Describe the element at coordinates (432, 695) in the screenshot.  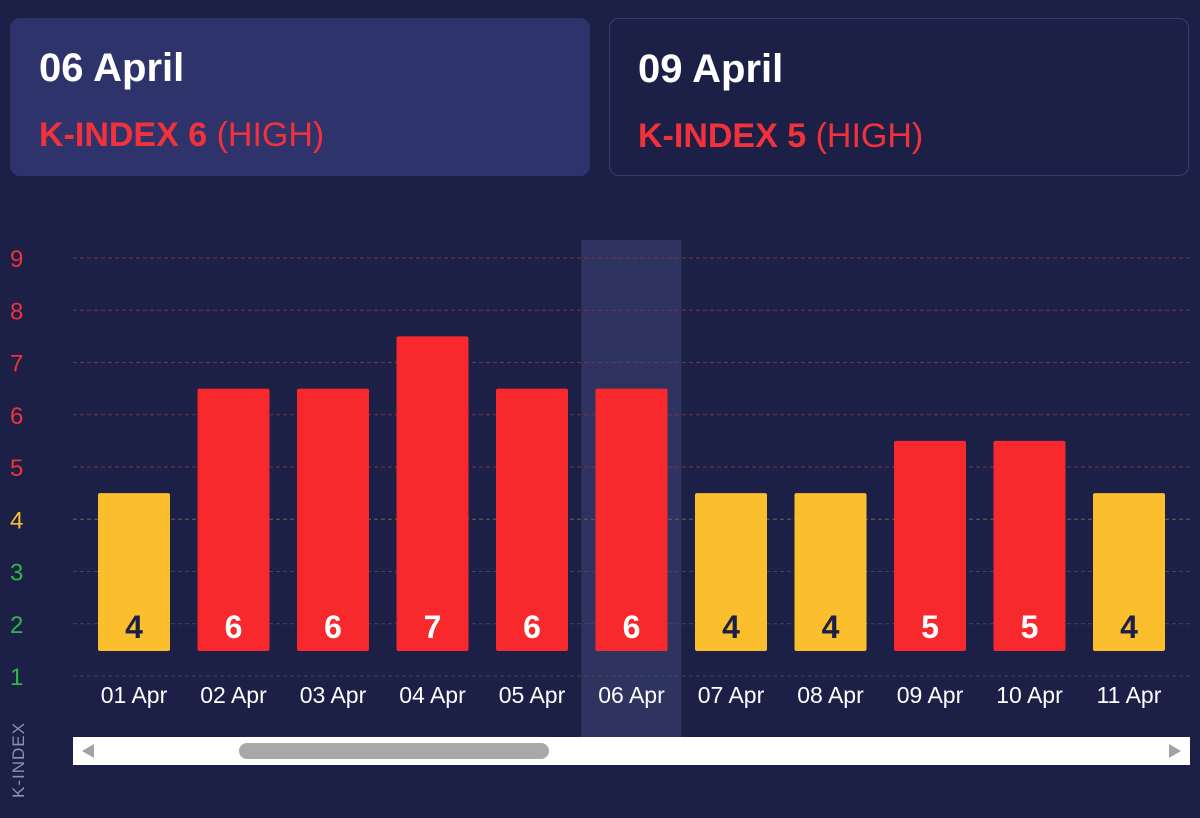
I see `x-tick-label: 04 Apr` at that location.